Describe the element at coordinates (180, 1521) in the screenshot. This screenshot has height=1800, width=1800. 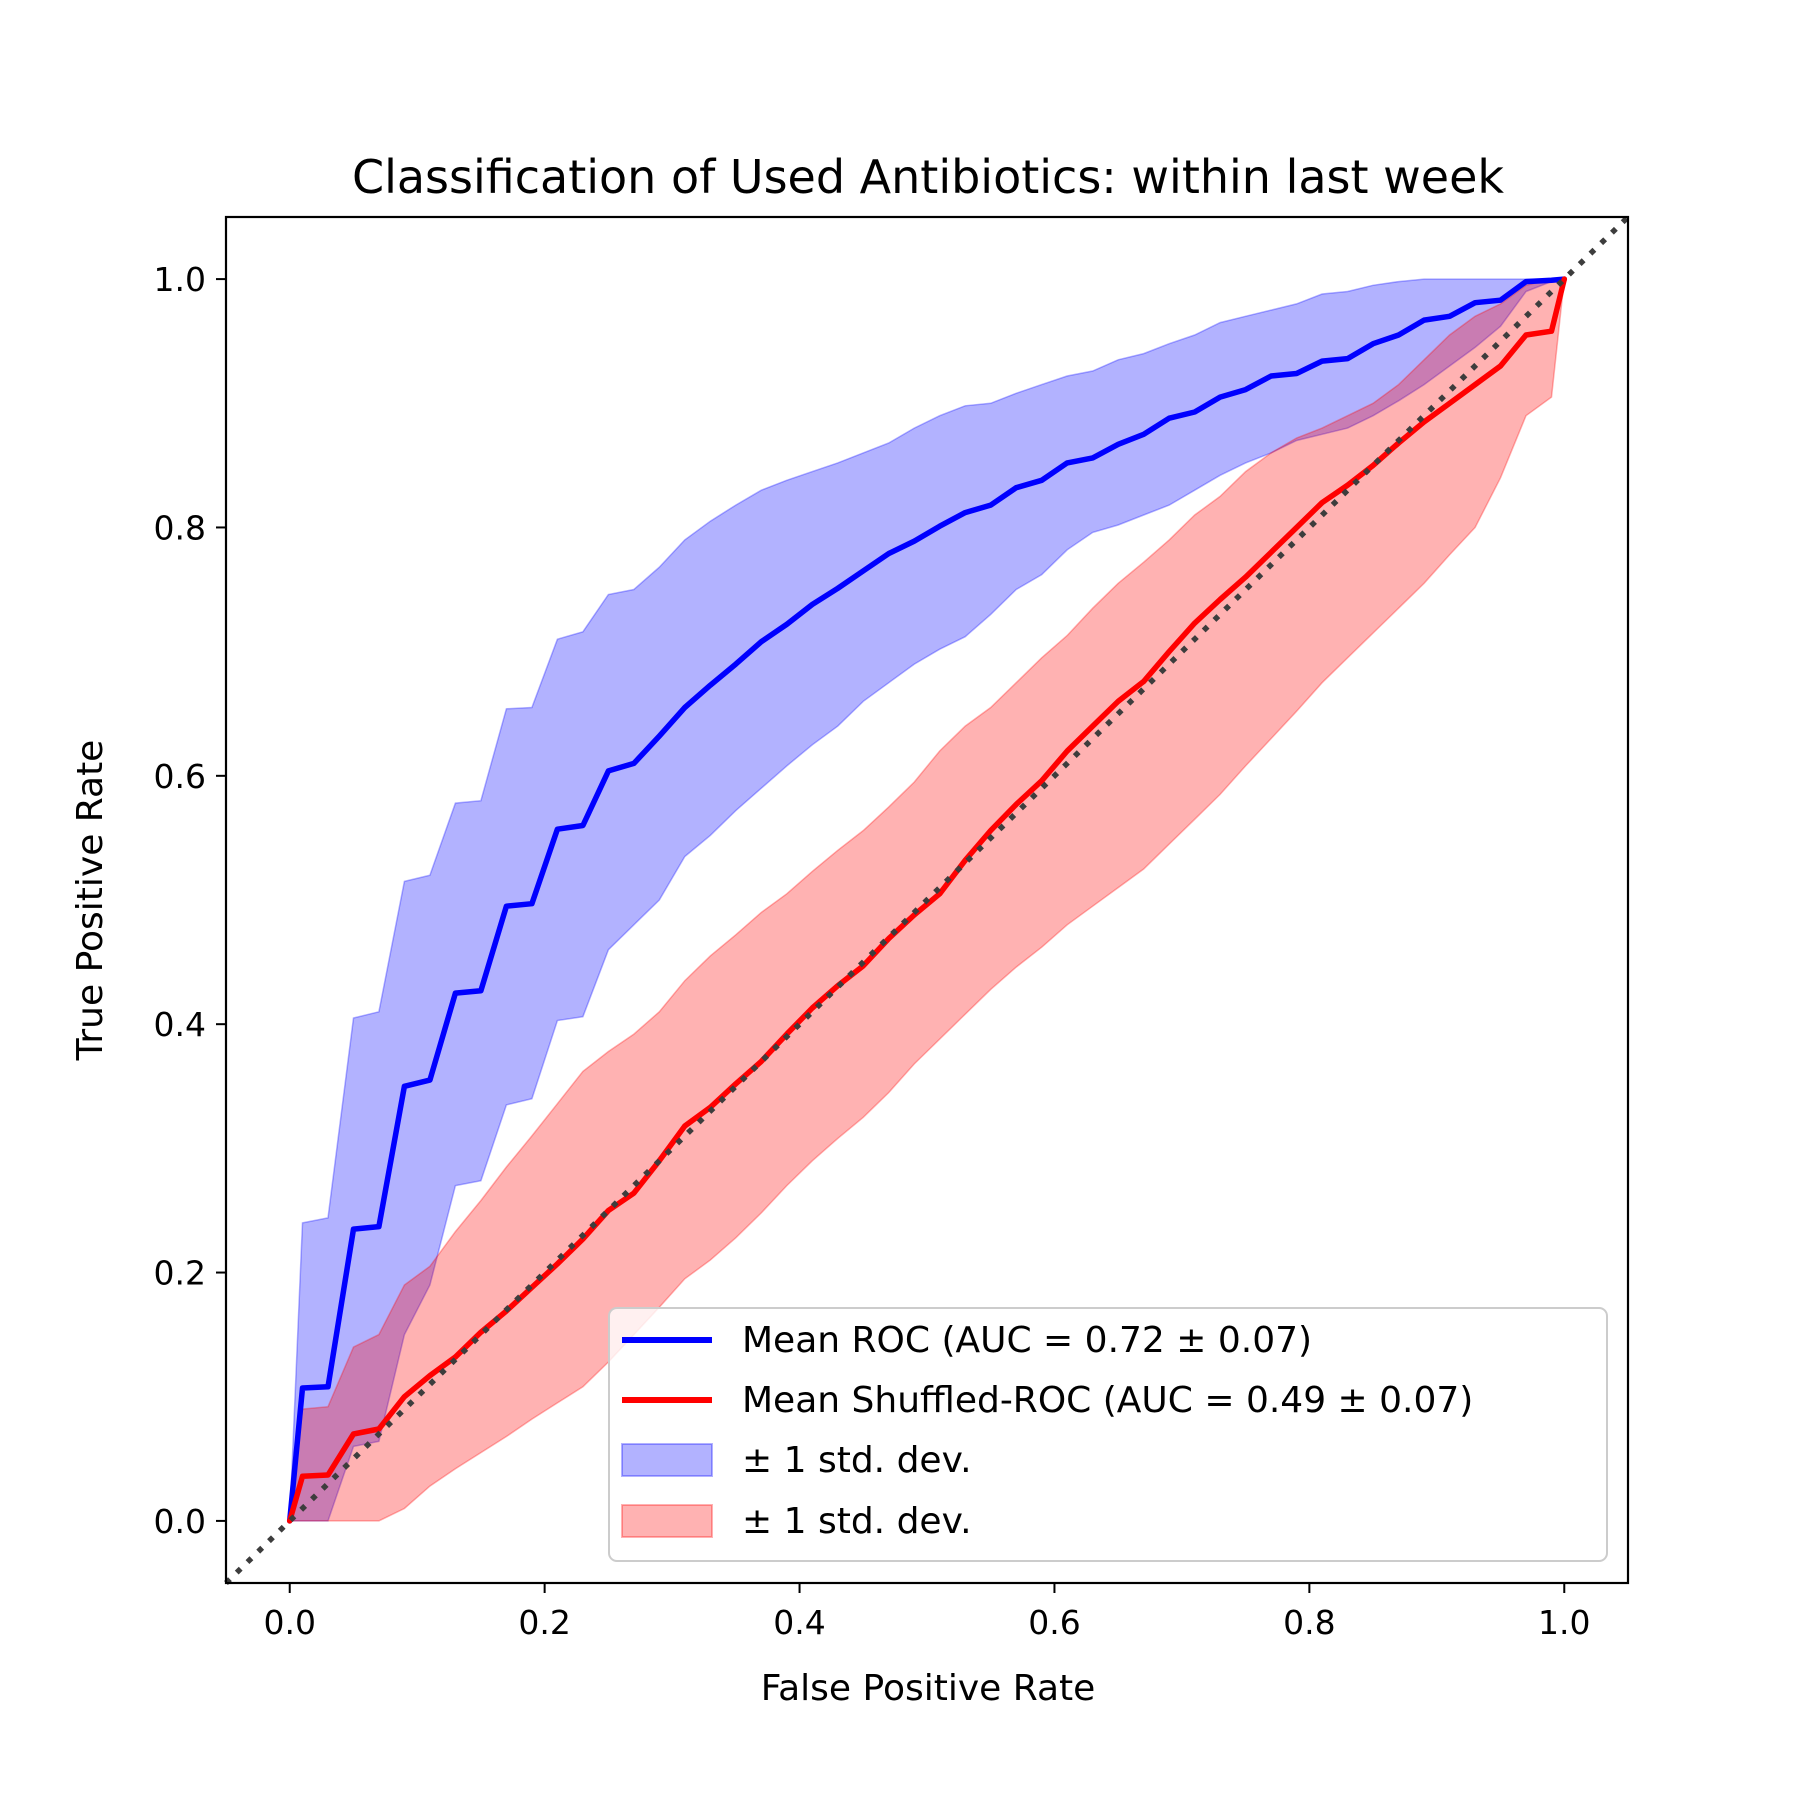
I see `y-tick-label: 0.0` at that location.